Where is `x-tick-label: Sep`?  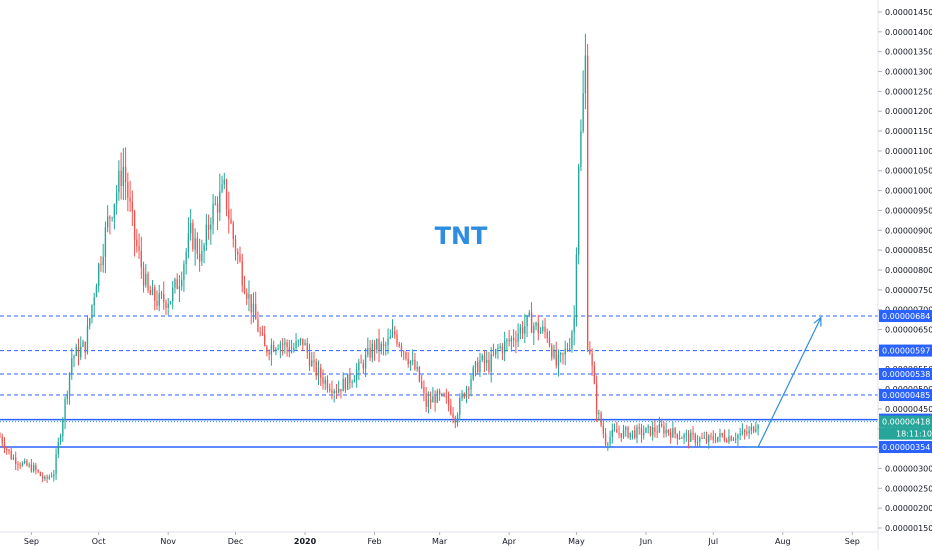
x-tick-label: Sep is located at coordinates (31, 541).